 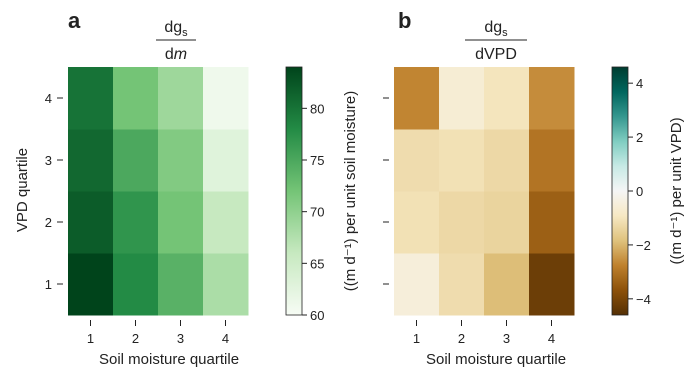 What do you see at coordinates (416, 338) in the screenshot?
I see `panel-b-x-tick-label: 1` at bounding box center [416, 338].